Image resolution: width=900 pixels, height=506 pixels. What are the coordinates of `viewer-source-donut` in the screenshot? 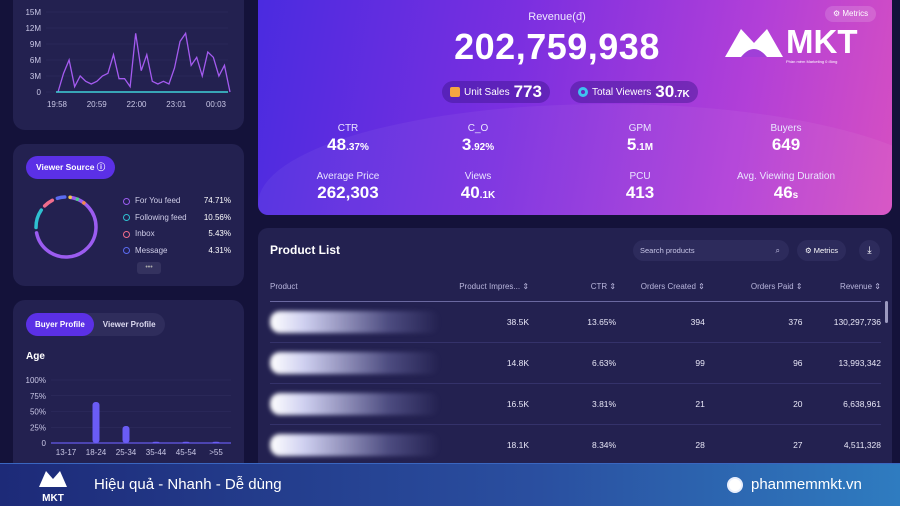 It's located at (66, 227).